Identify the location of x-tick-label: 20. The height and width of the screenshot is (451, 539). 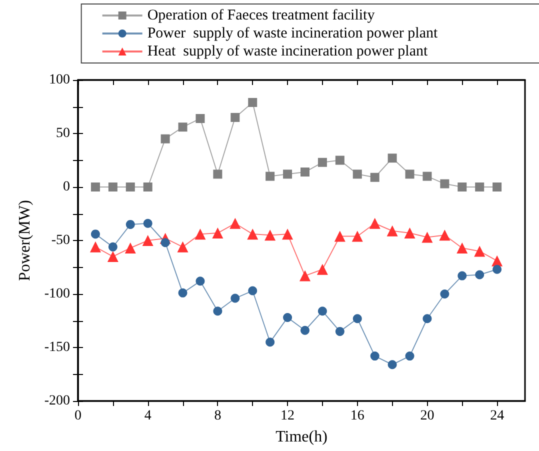
(427, 416).